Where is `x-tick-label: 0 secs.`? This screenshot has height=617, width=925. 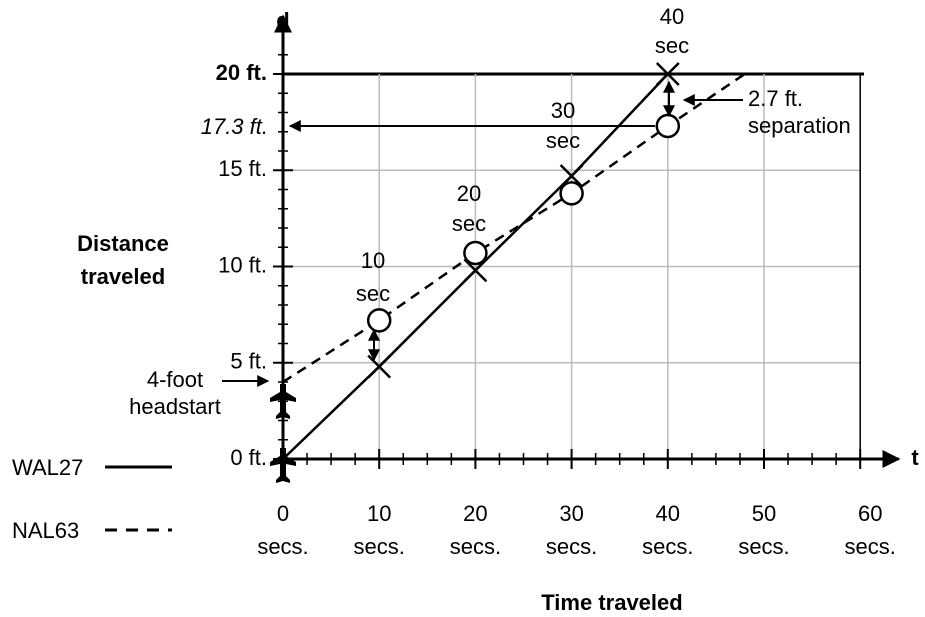
x-tick-label: 0 secs. is located at coordinates (282, 530).